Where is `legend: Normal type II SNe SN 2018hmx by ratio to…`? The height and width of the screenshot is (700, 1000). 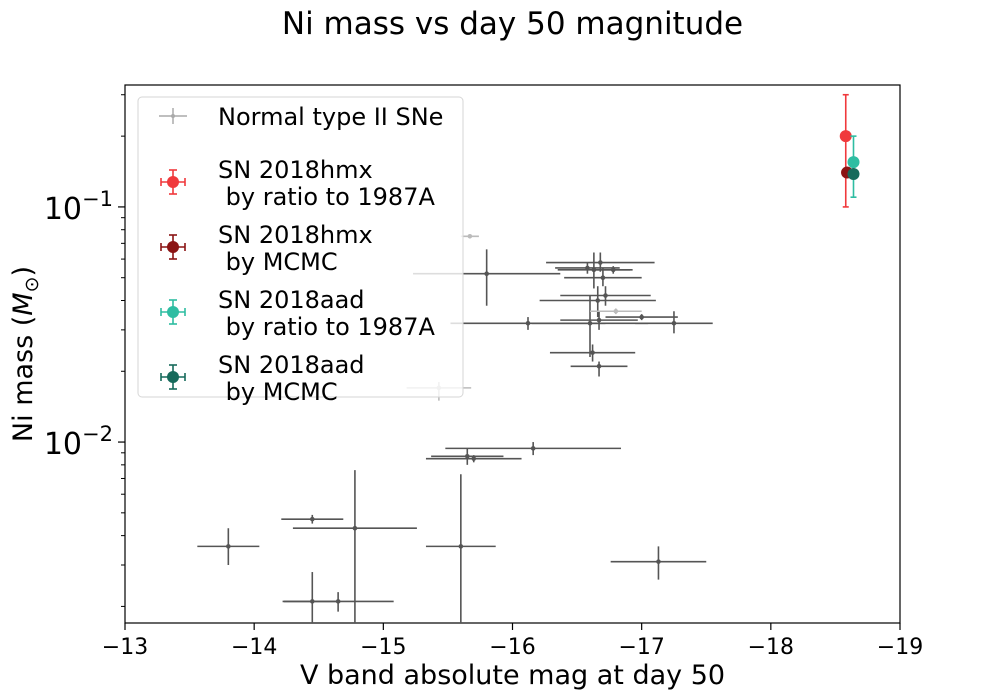
legend: Normal type II SNe SN 2018hmx by ratio to… is located at coordinates (300, 251).